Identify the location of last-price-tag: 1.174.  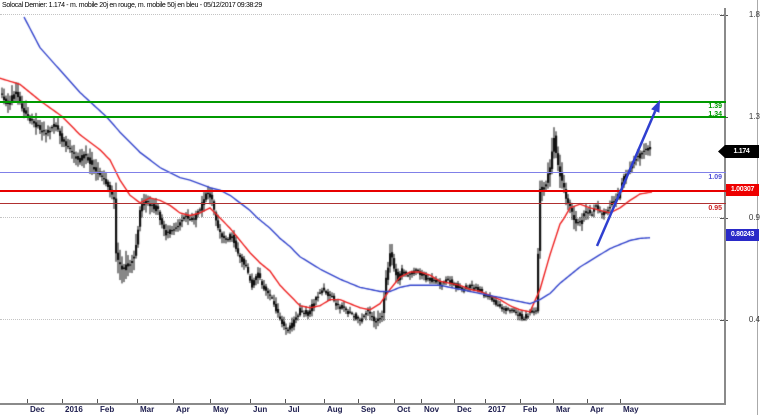
(738, 151).